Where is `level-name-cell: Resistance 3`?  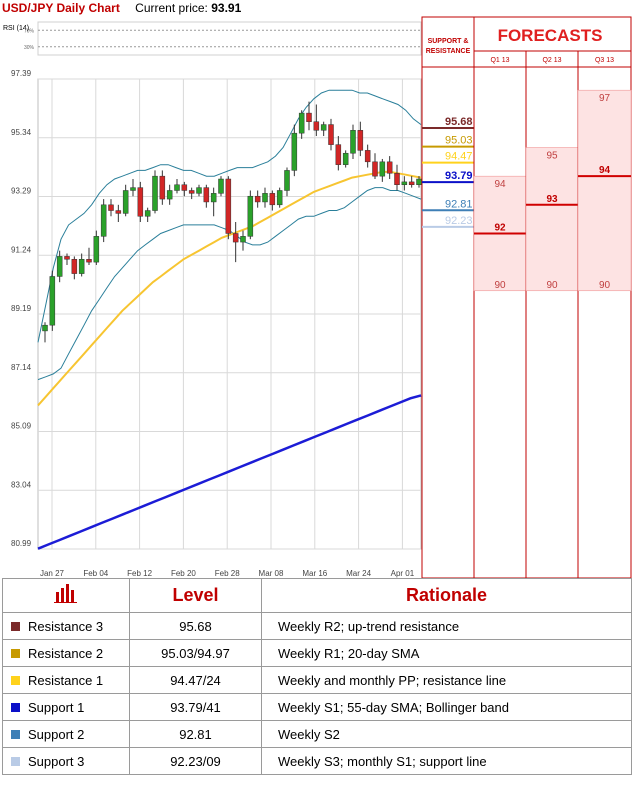 level-name-cell: Resistance 3 is located at coordinates (66, 626).